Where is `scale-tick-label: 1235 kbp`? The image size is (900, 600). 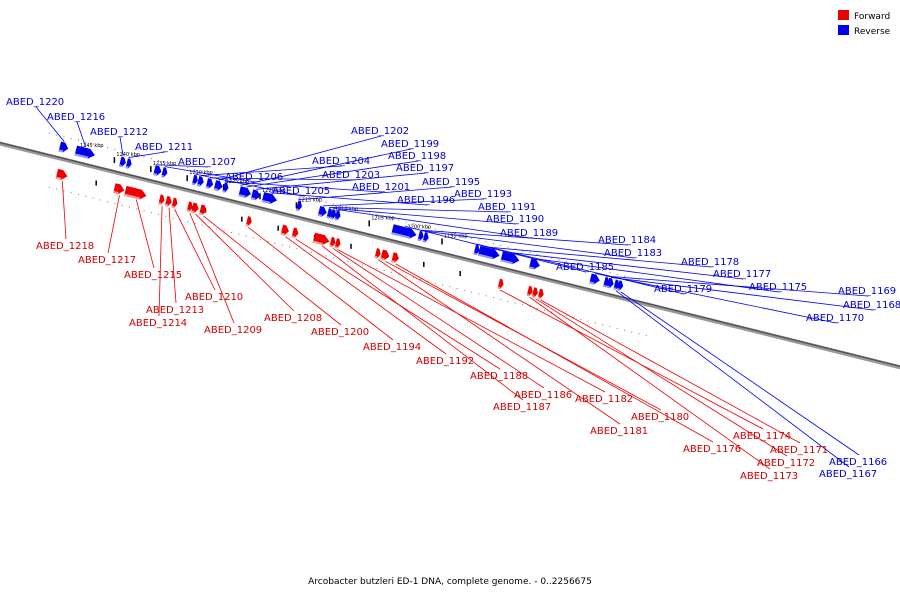 scale-tick-label: 1235 kbp is located at coordinates (165, 164).